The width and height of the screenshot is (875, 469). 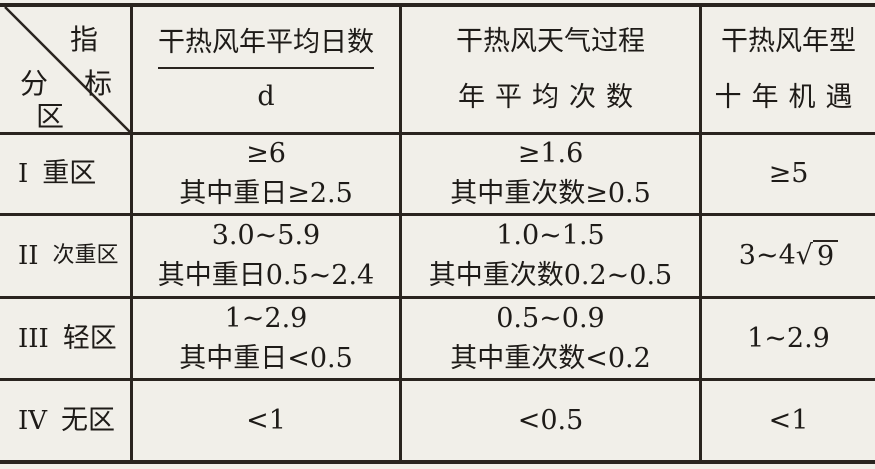 I want to click on corner-label-zone-2: 区, so click(x=50, y=116).